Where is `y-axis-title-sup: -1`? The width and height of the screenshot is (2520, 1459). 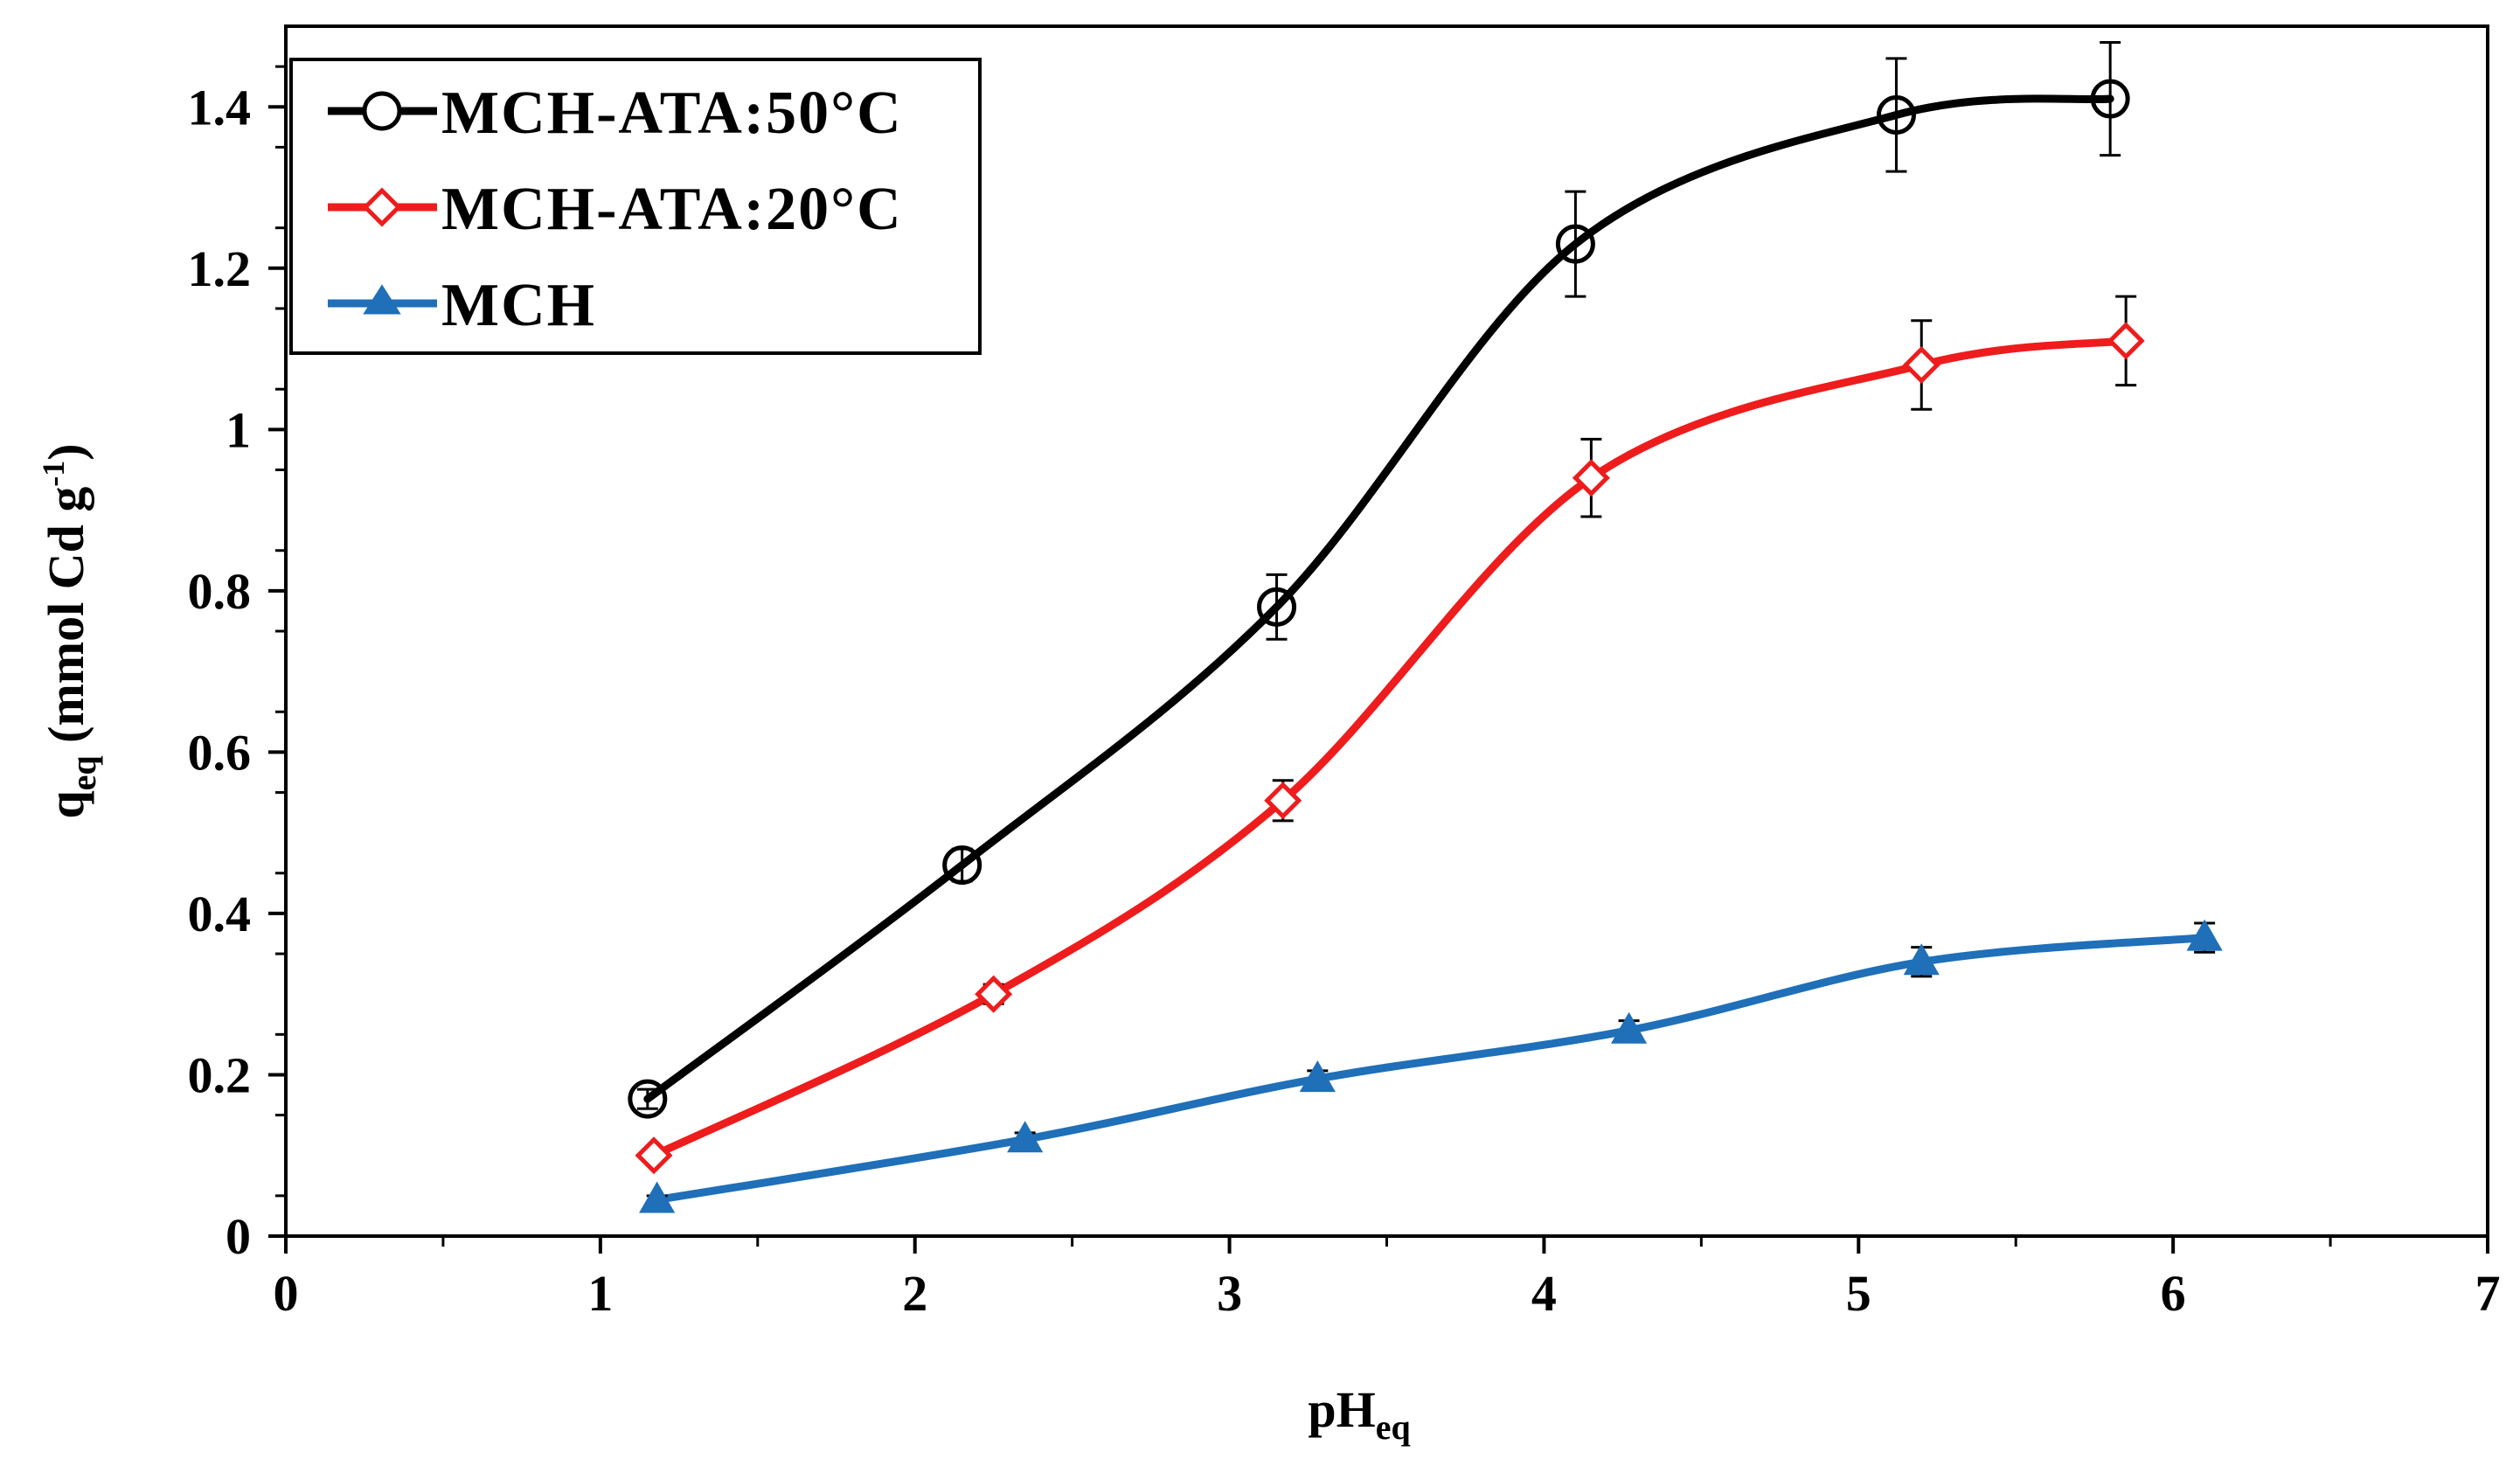
y-axis-title-sup: -1 is located at coordinates (53, 474).